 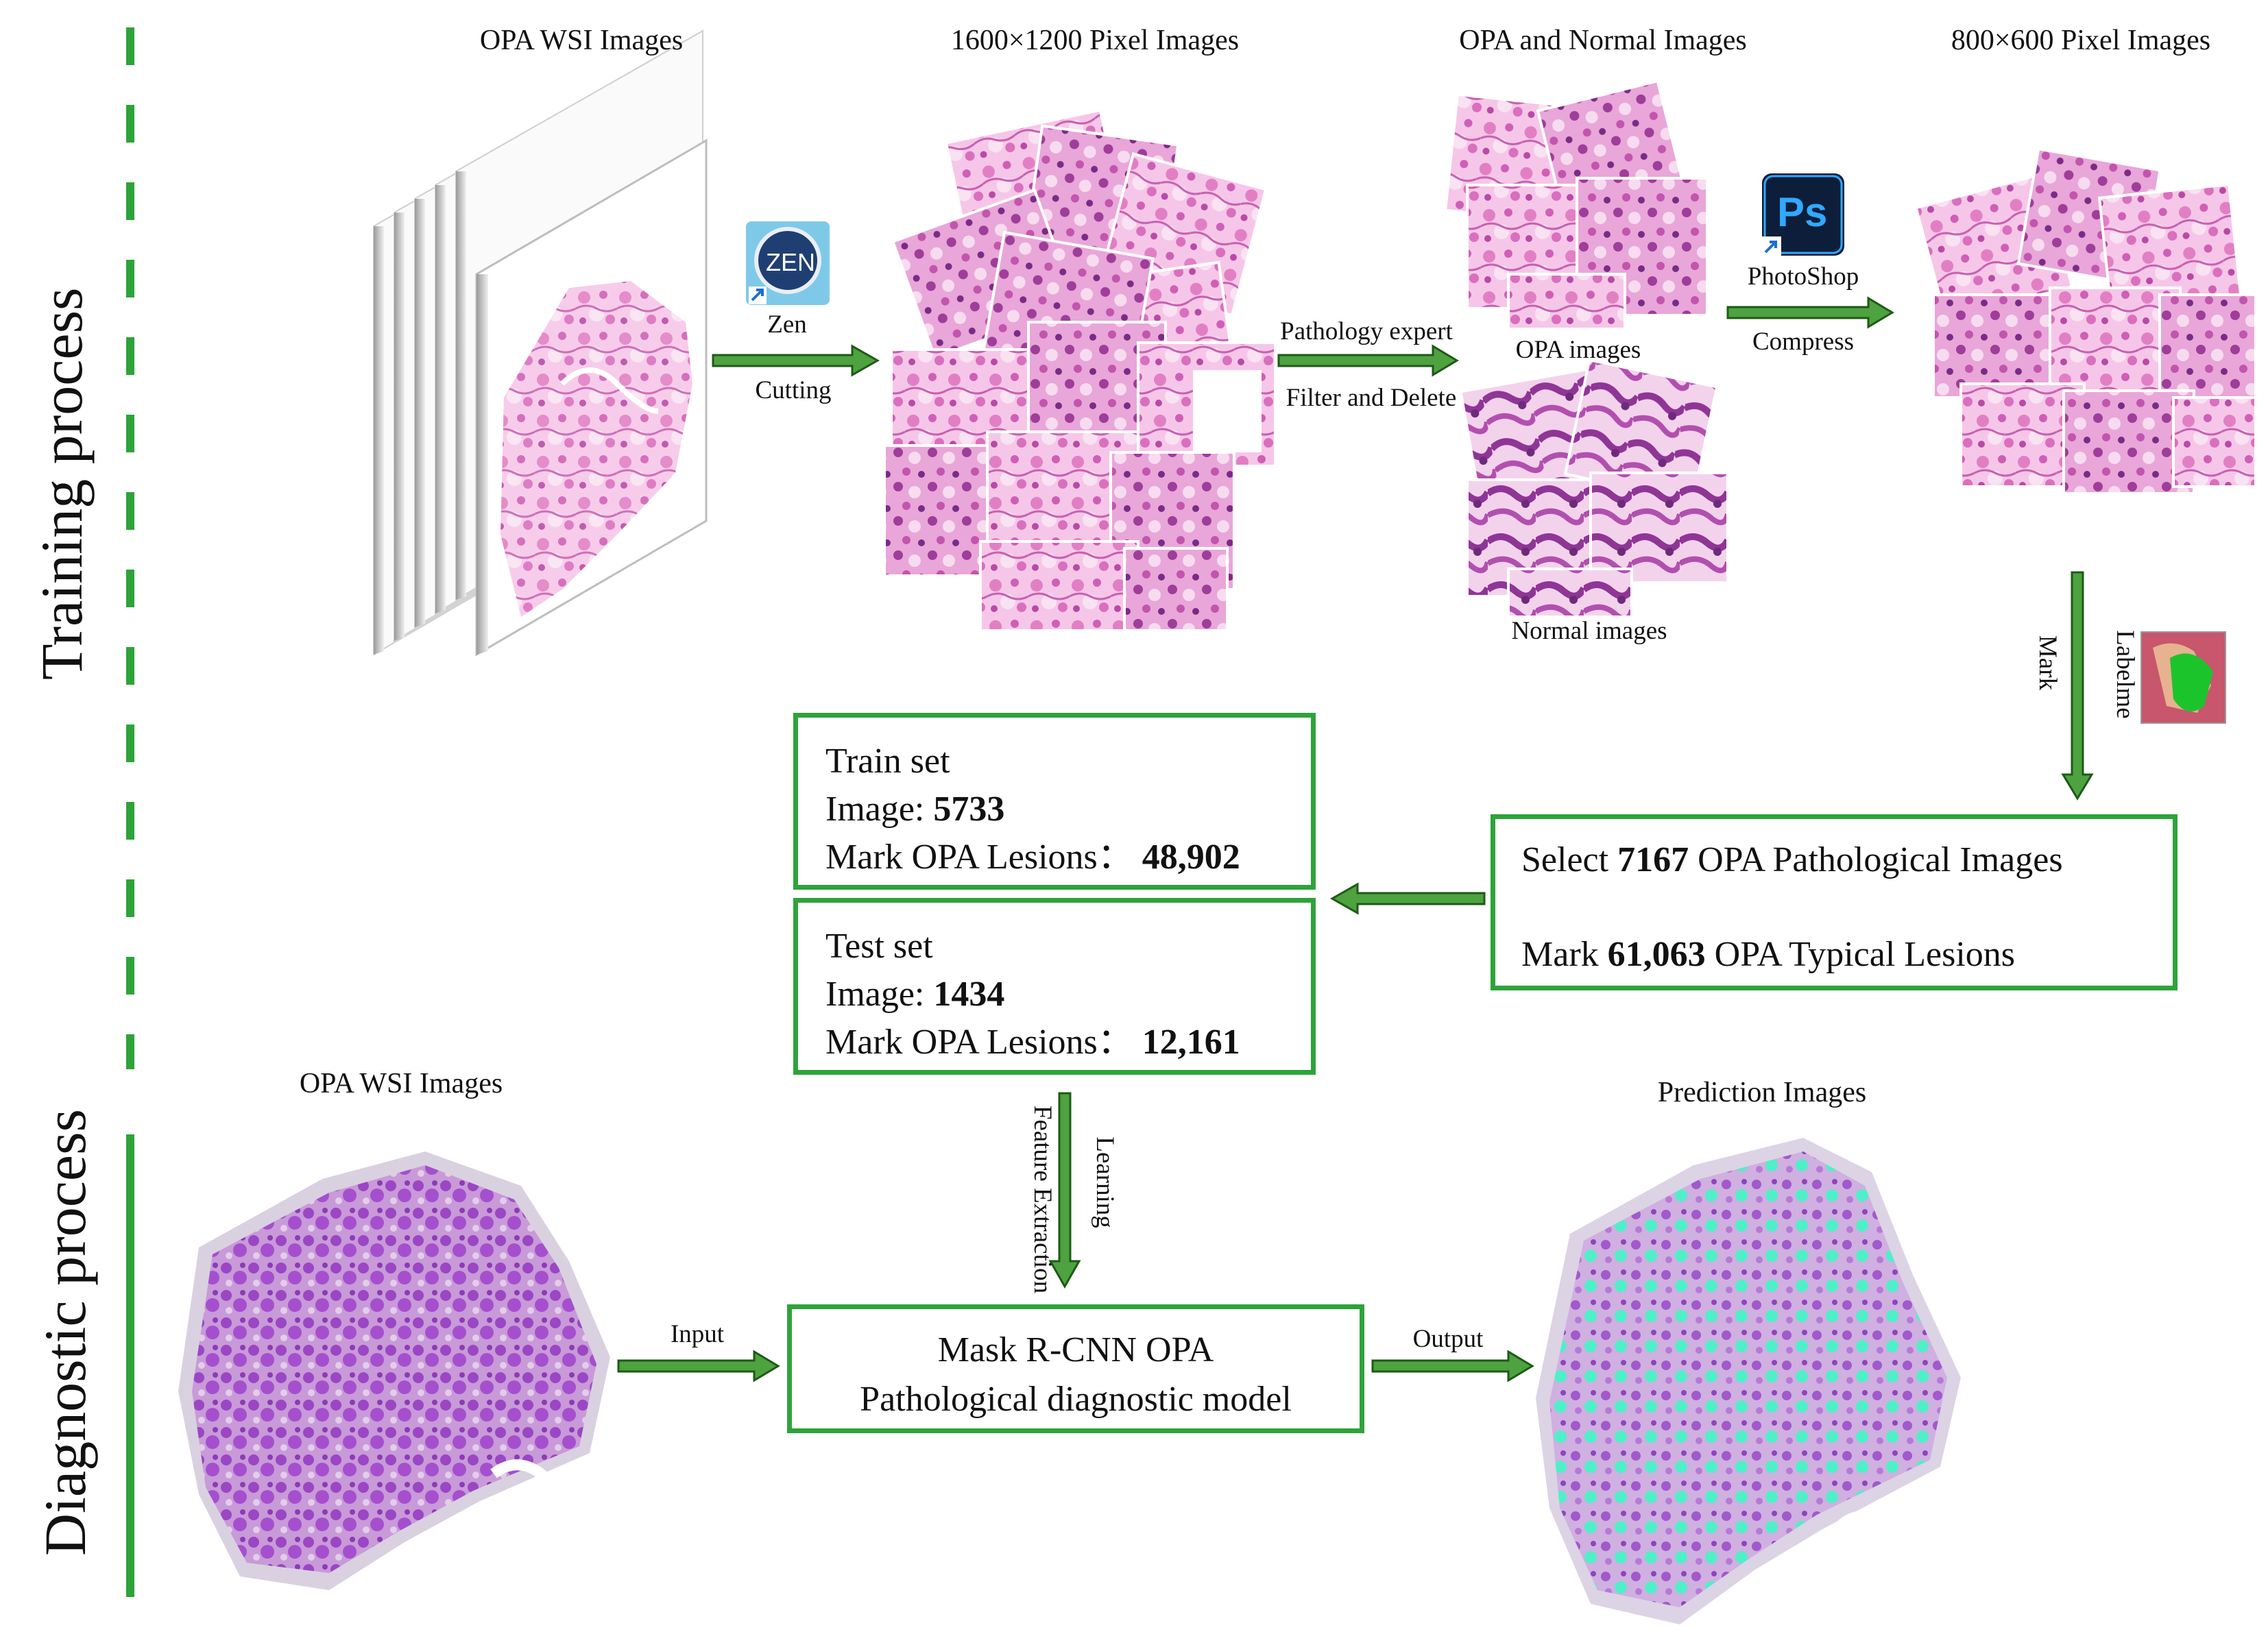 I want to click on model-line2: Pathological diagnostic model, so click(x=1076, y=1399).